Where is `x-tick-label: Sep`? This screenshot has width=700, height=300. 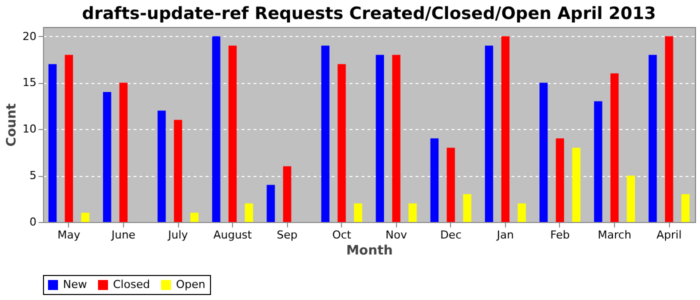
x-tick-label: Sep is located at coordinates (287, 235).